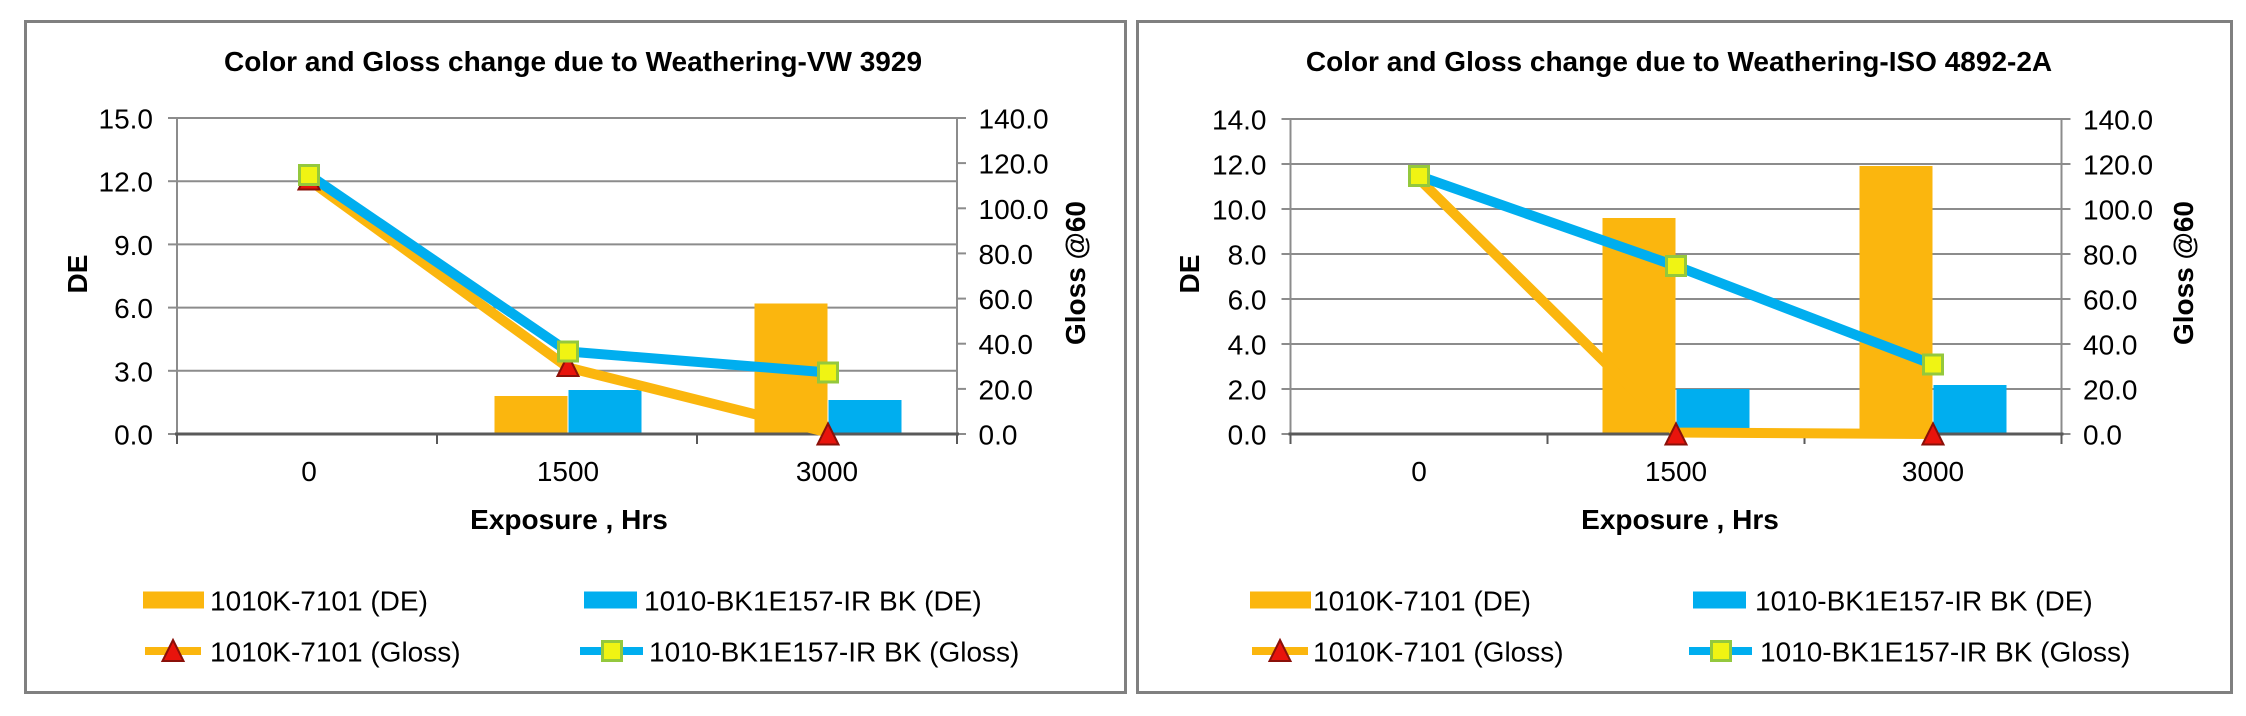  I want to click on svg-text: 14.0, so click(1239, 120).